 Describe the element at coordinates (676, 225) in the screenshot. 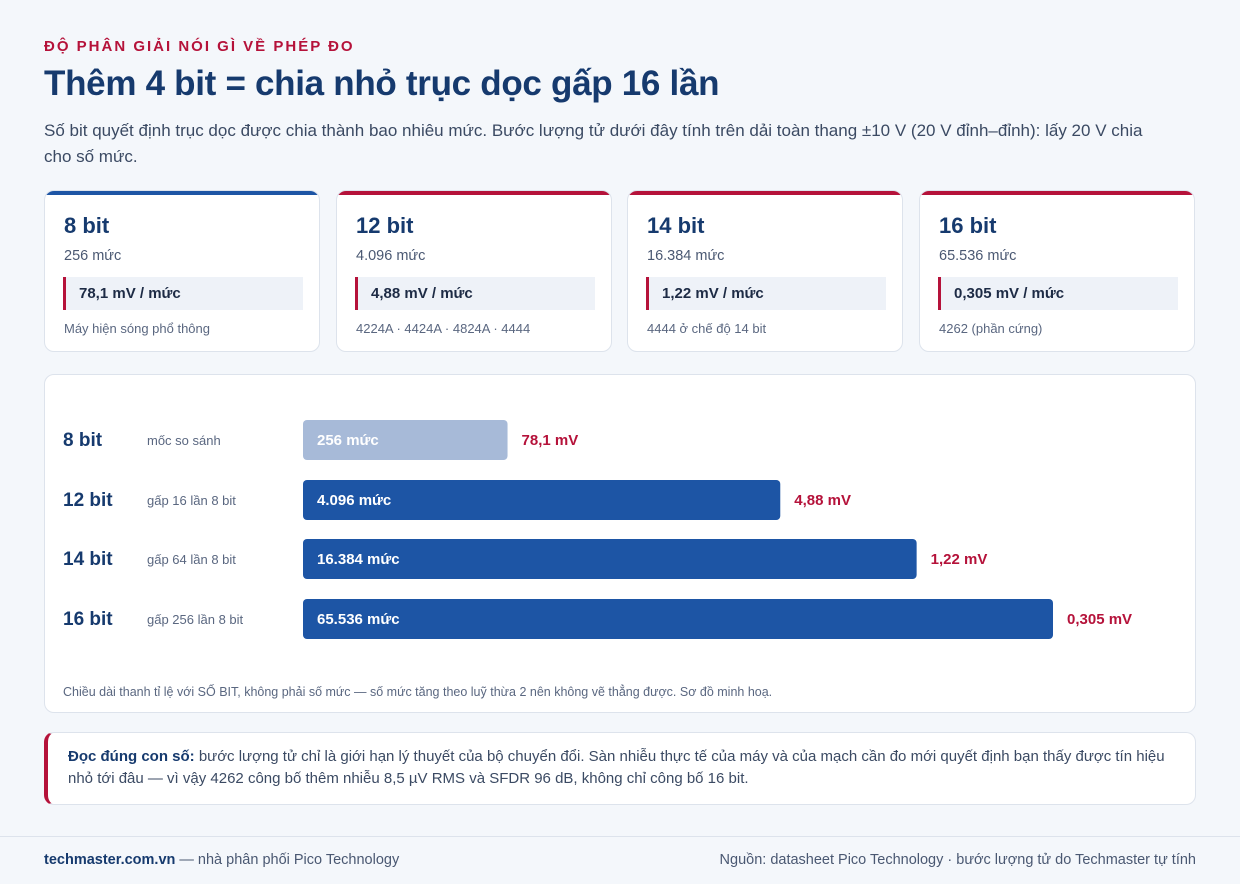

I see `card-bits: 14 bit` at that location.